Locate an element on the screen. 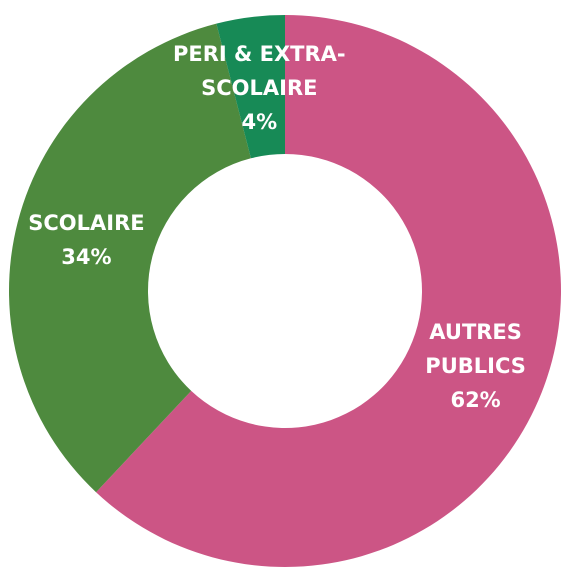 The image size is (571, 584). slice-label: SCOLAIRE 34% is located at coordinates (86, 240).